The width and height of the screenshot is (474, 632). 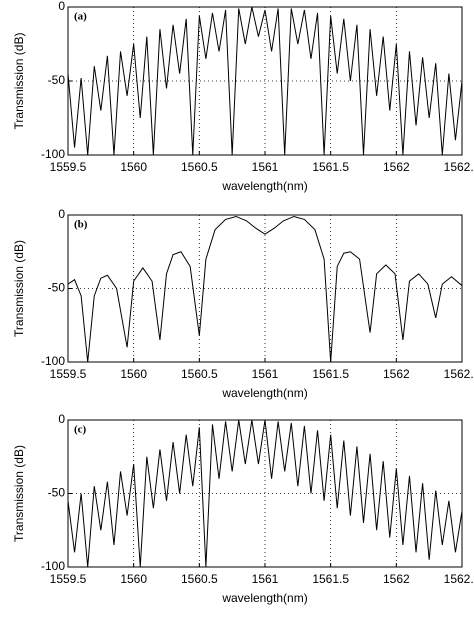 What do you see at coordinates (80, 430) in the screenshot?
I see `panel-label: (c)` at bounding box center [80, 430].